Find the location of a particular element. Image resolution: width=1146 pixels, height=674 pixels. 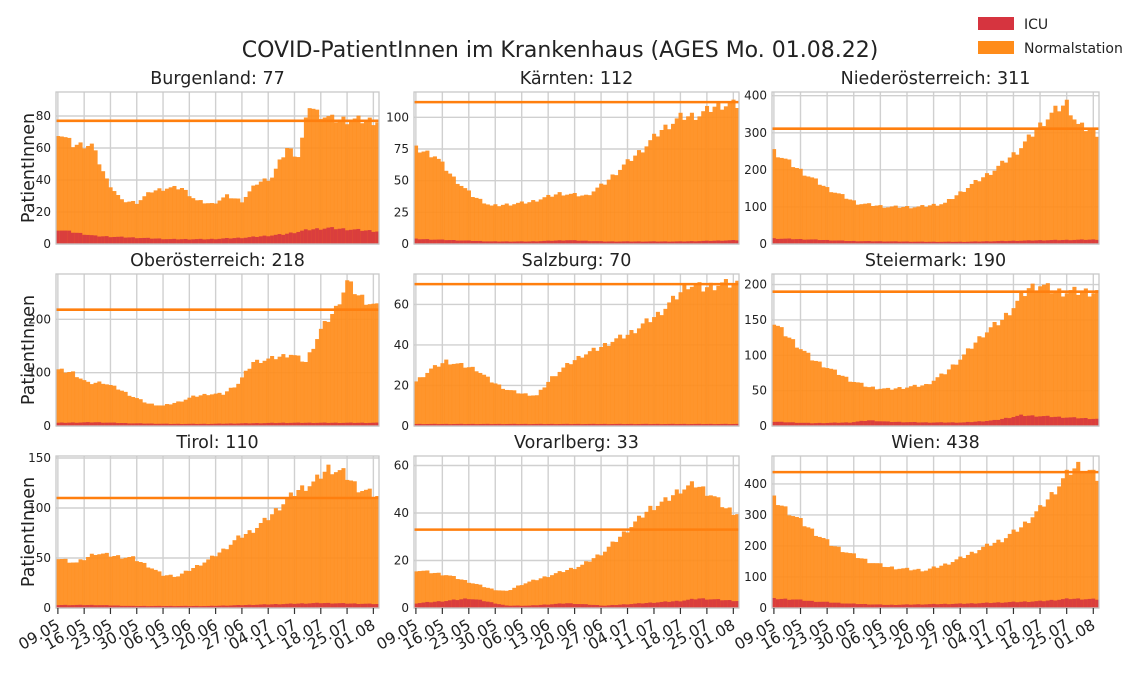

y-tick-label: 0 is located at coordinates (763, 608).